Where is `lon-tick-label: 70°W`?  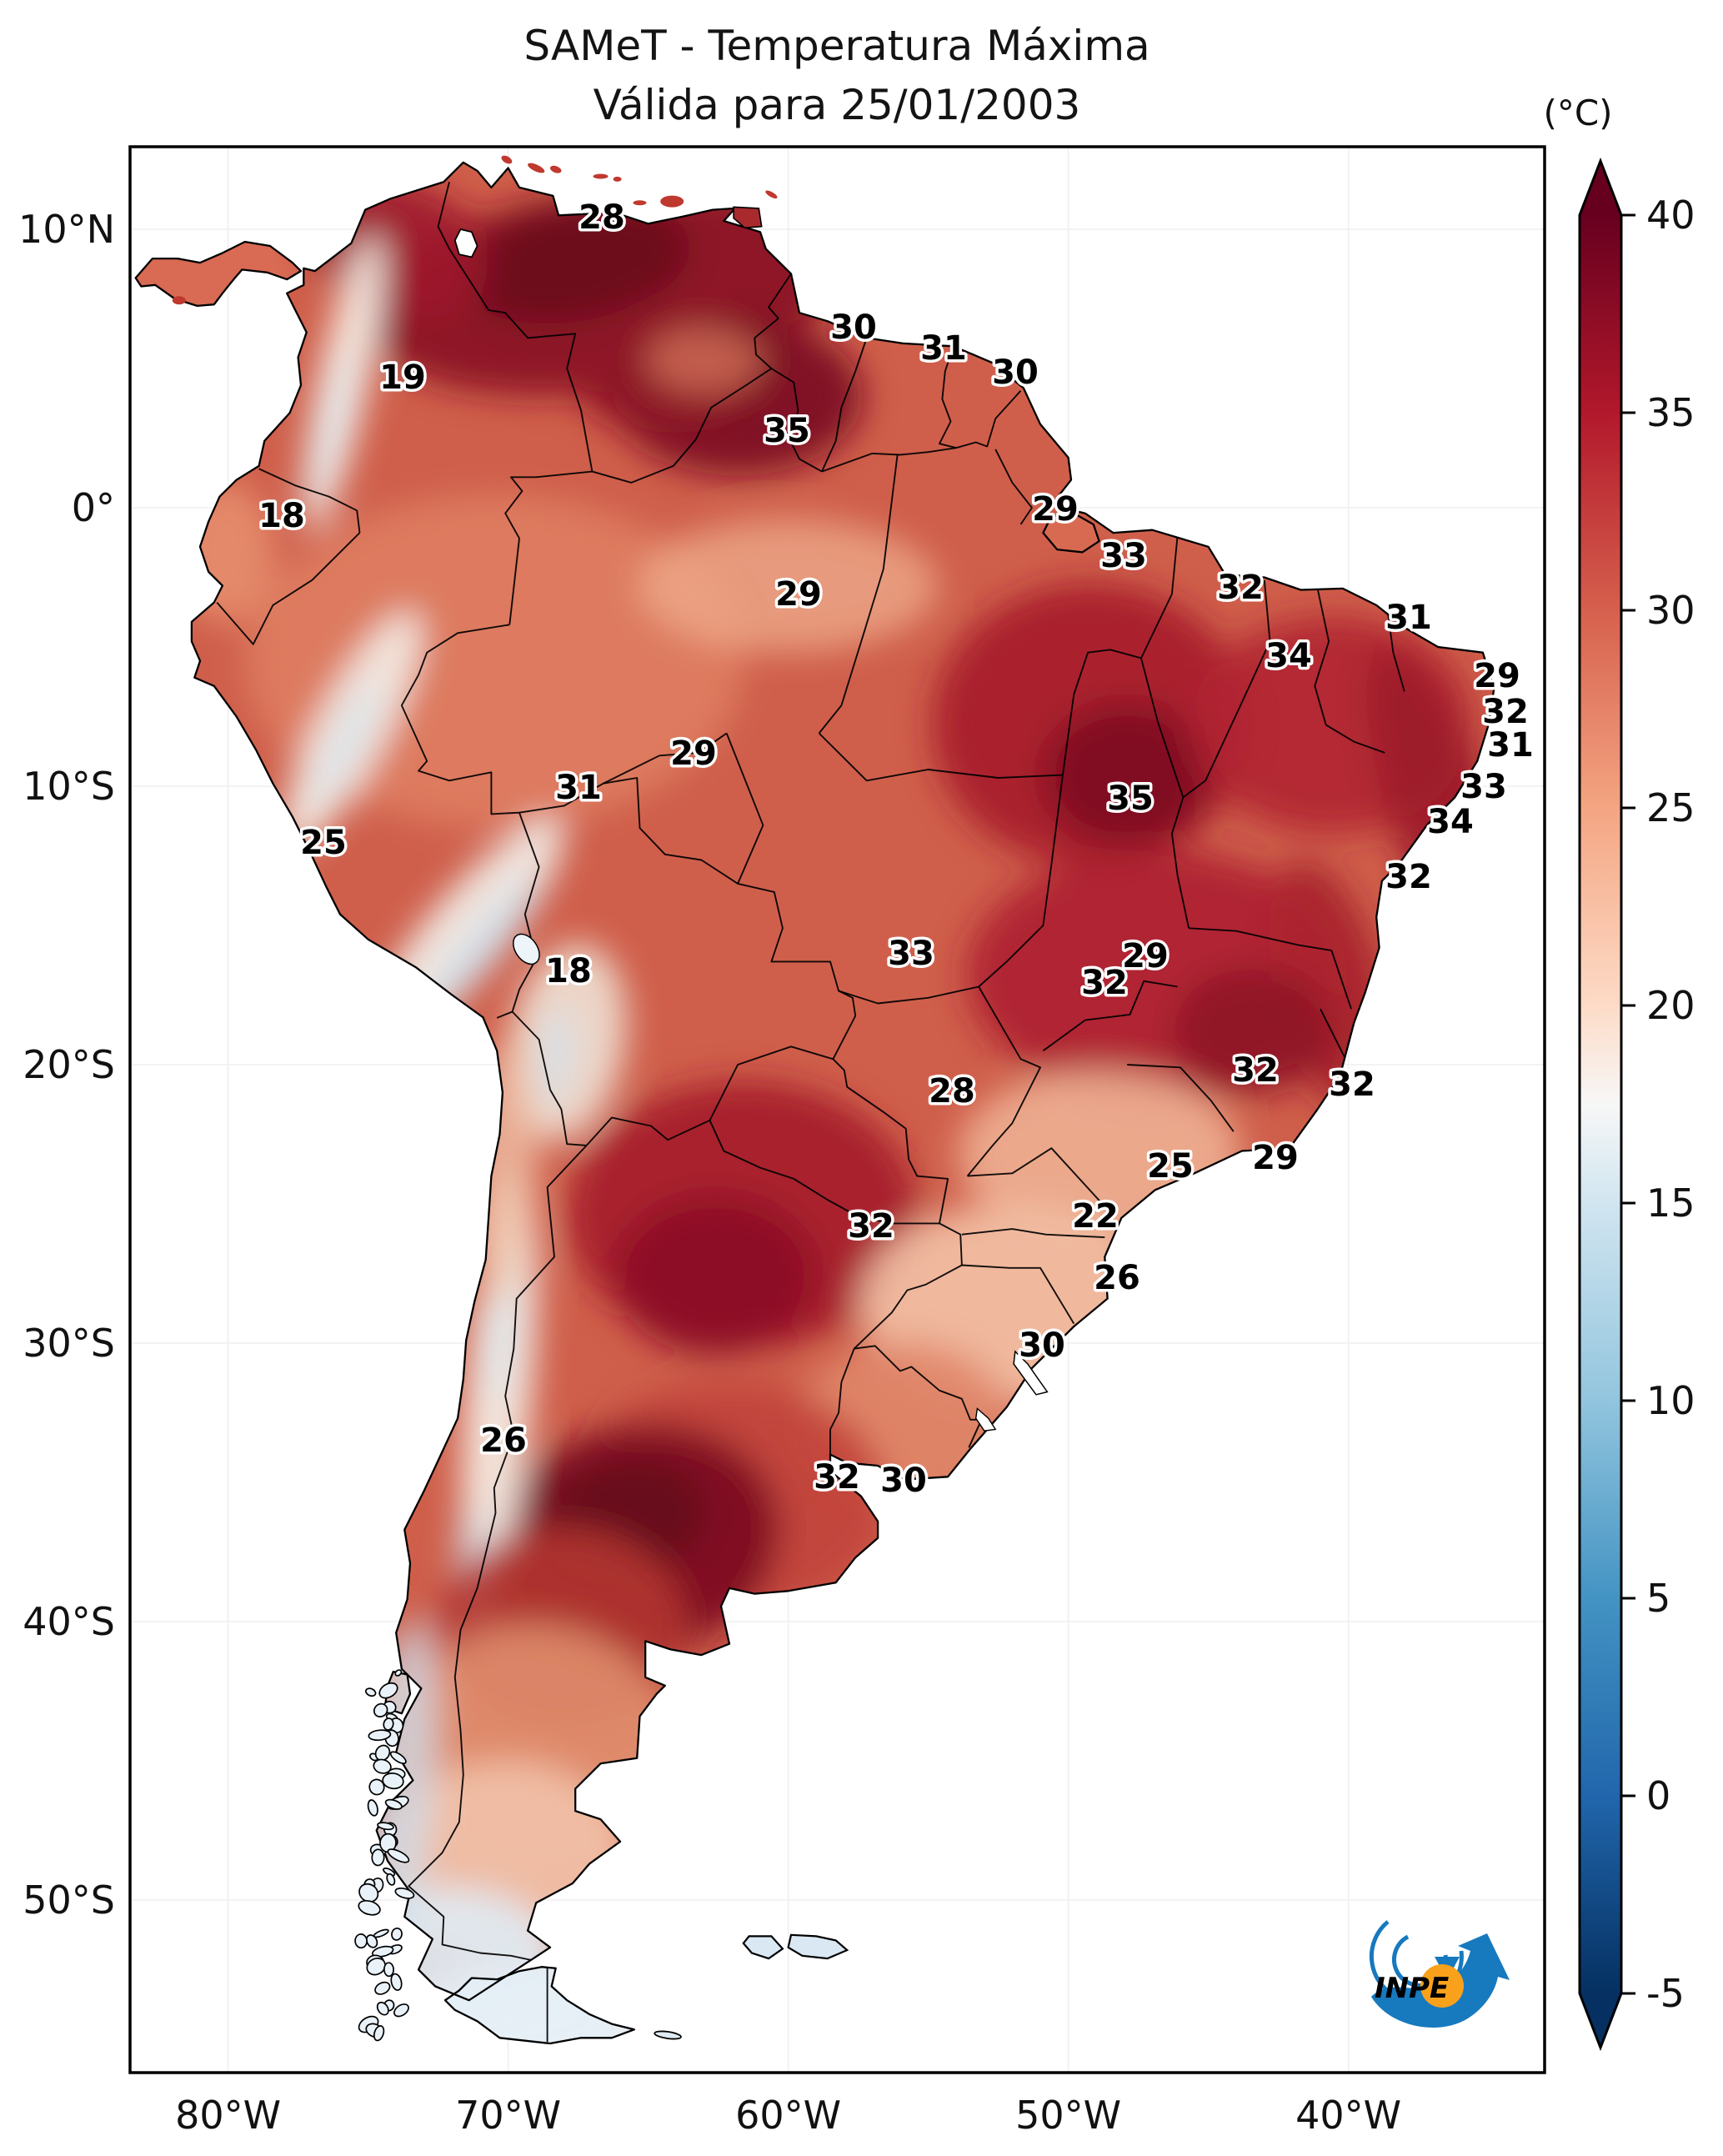
lon-tick-label: 70°W is located at coordinates (508, 2115).